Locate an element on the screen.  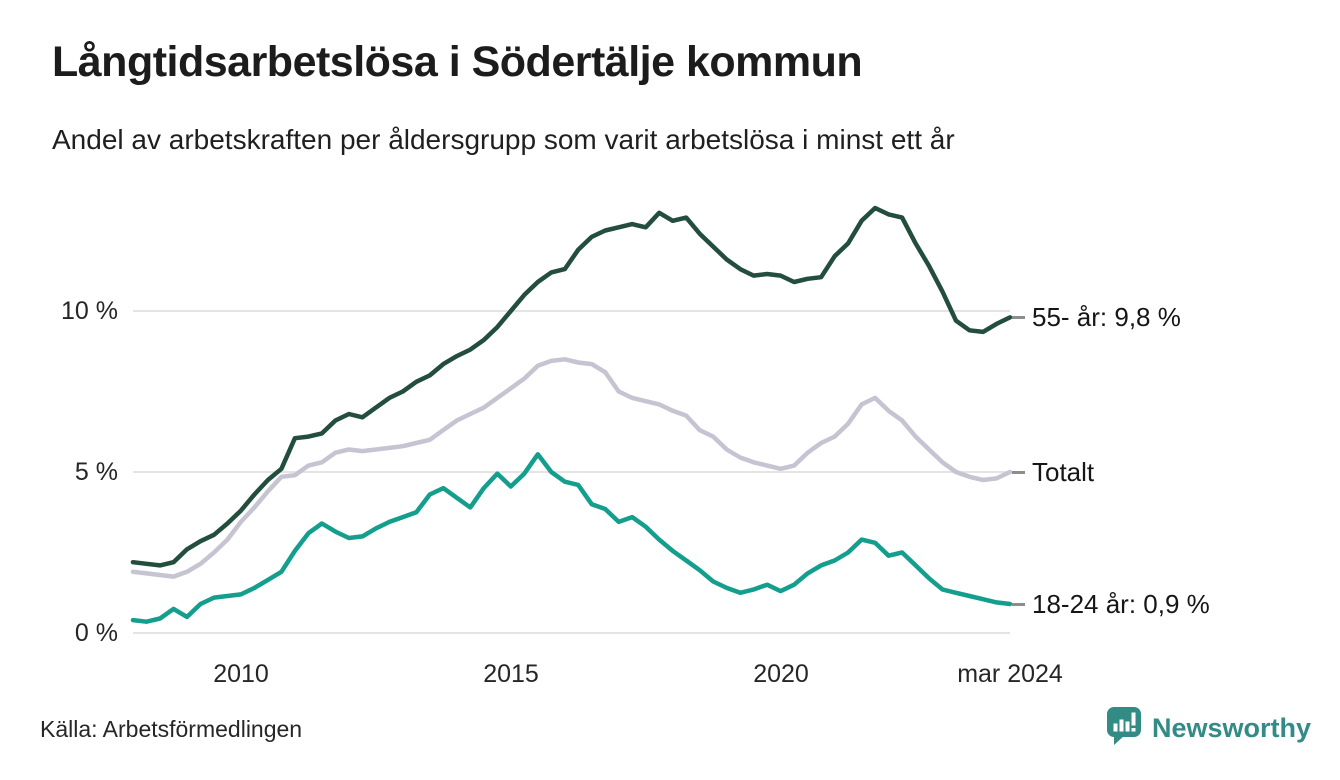
x-axis-tick-2020: 2020 is located at coordinates (781, 674).